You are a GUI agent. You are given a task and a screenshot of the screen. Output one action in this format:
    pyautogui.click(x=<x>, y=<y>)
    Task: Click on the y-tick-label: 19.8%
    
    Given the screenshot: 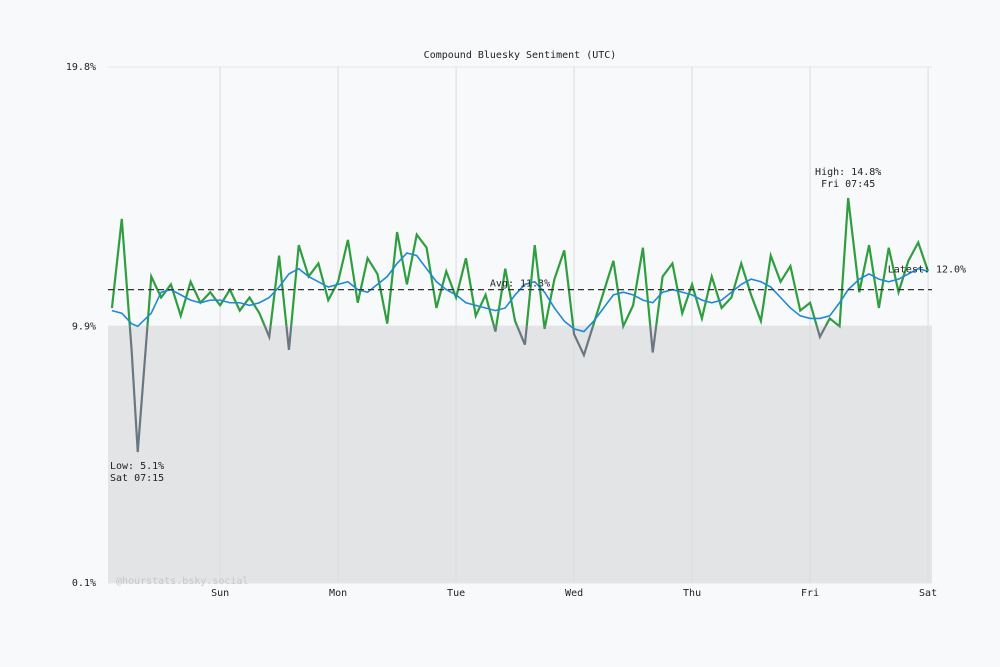 What is the action you would take?
    pyautogui.click(x=81, y=67)
    